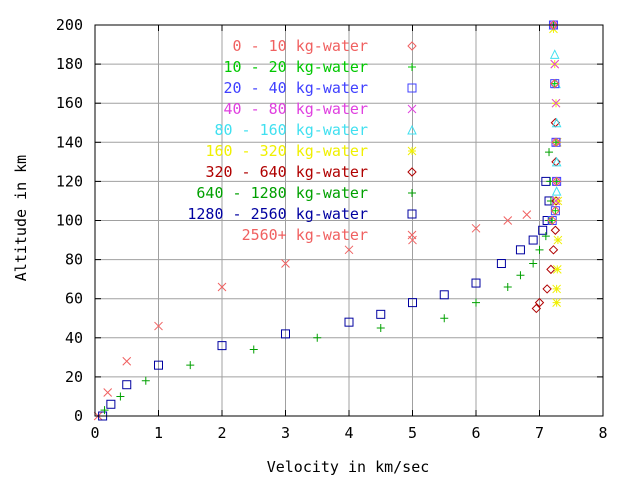  What do you see at coordinates (300, 46) in the screenshot?
I see `legend-label: 0 - 10 kg-water` at bounding box center [300, 46].